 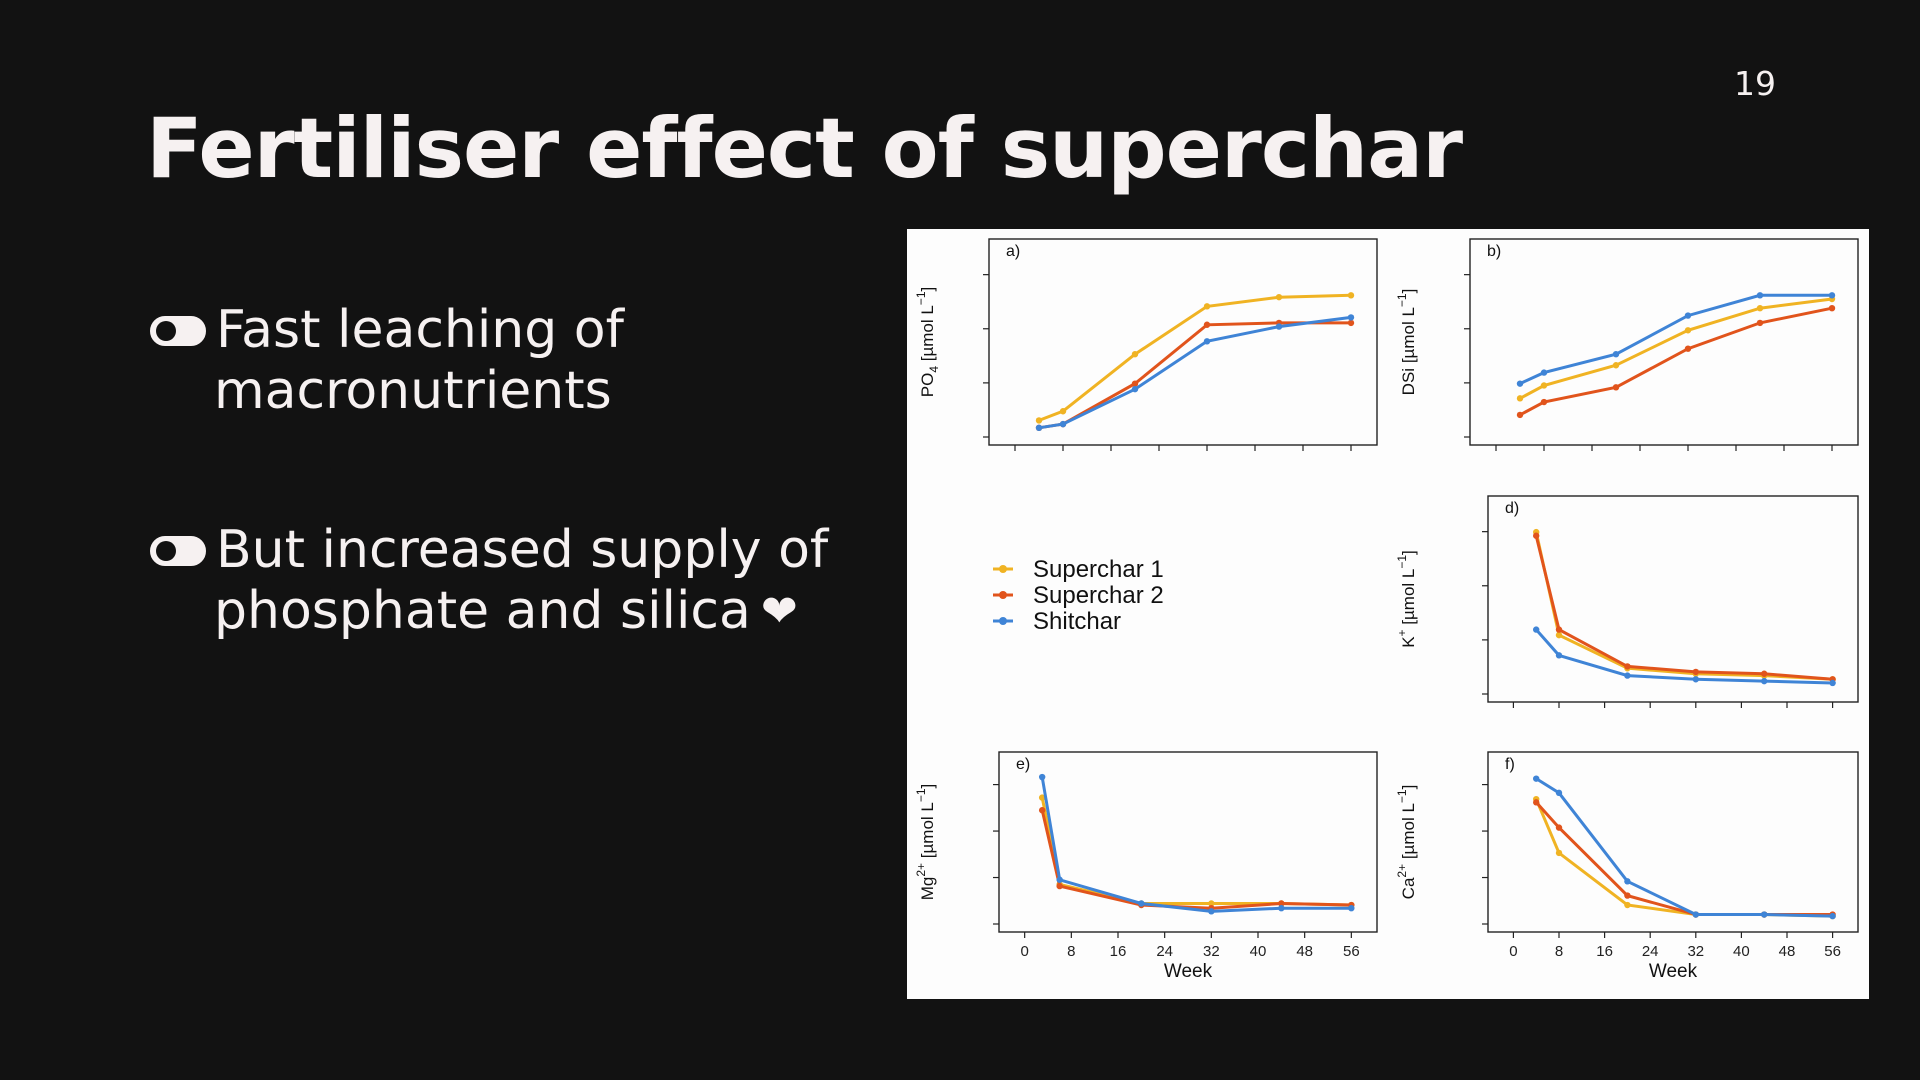 I want to click on panel-label: e), so click(x=1023, y=764).